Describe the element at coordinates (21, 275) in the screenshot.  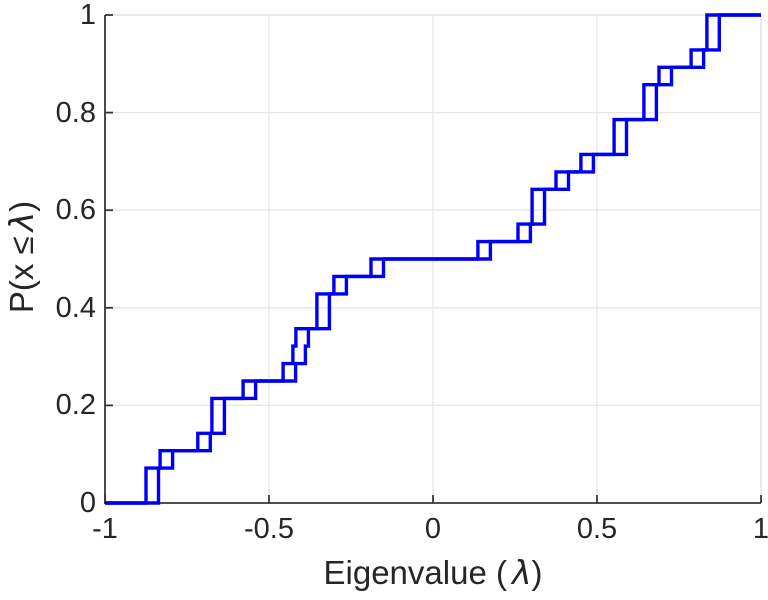
I see `y-axis-label-text: P(x ≤` at that location.